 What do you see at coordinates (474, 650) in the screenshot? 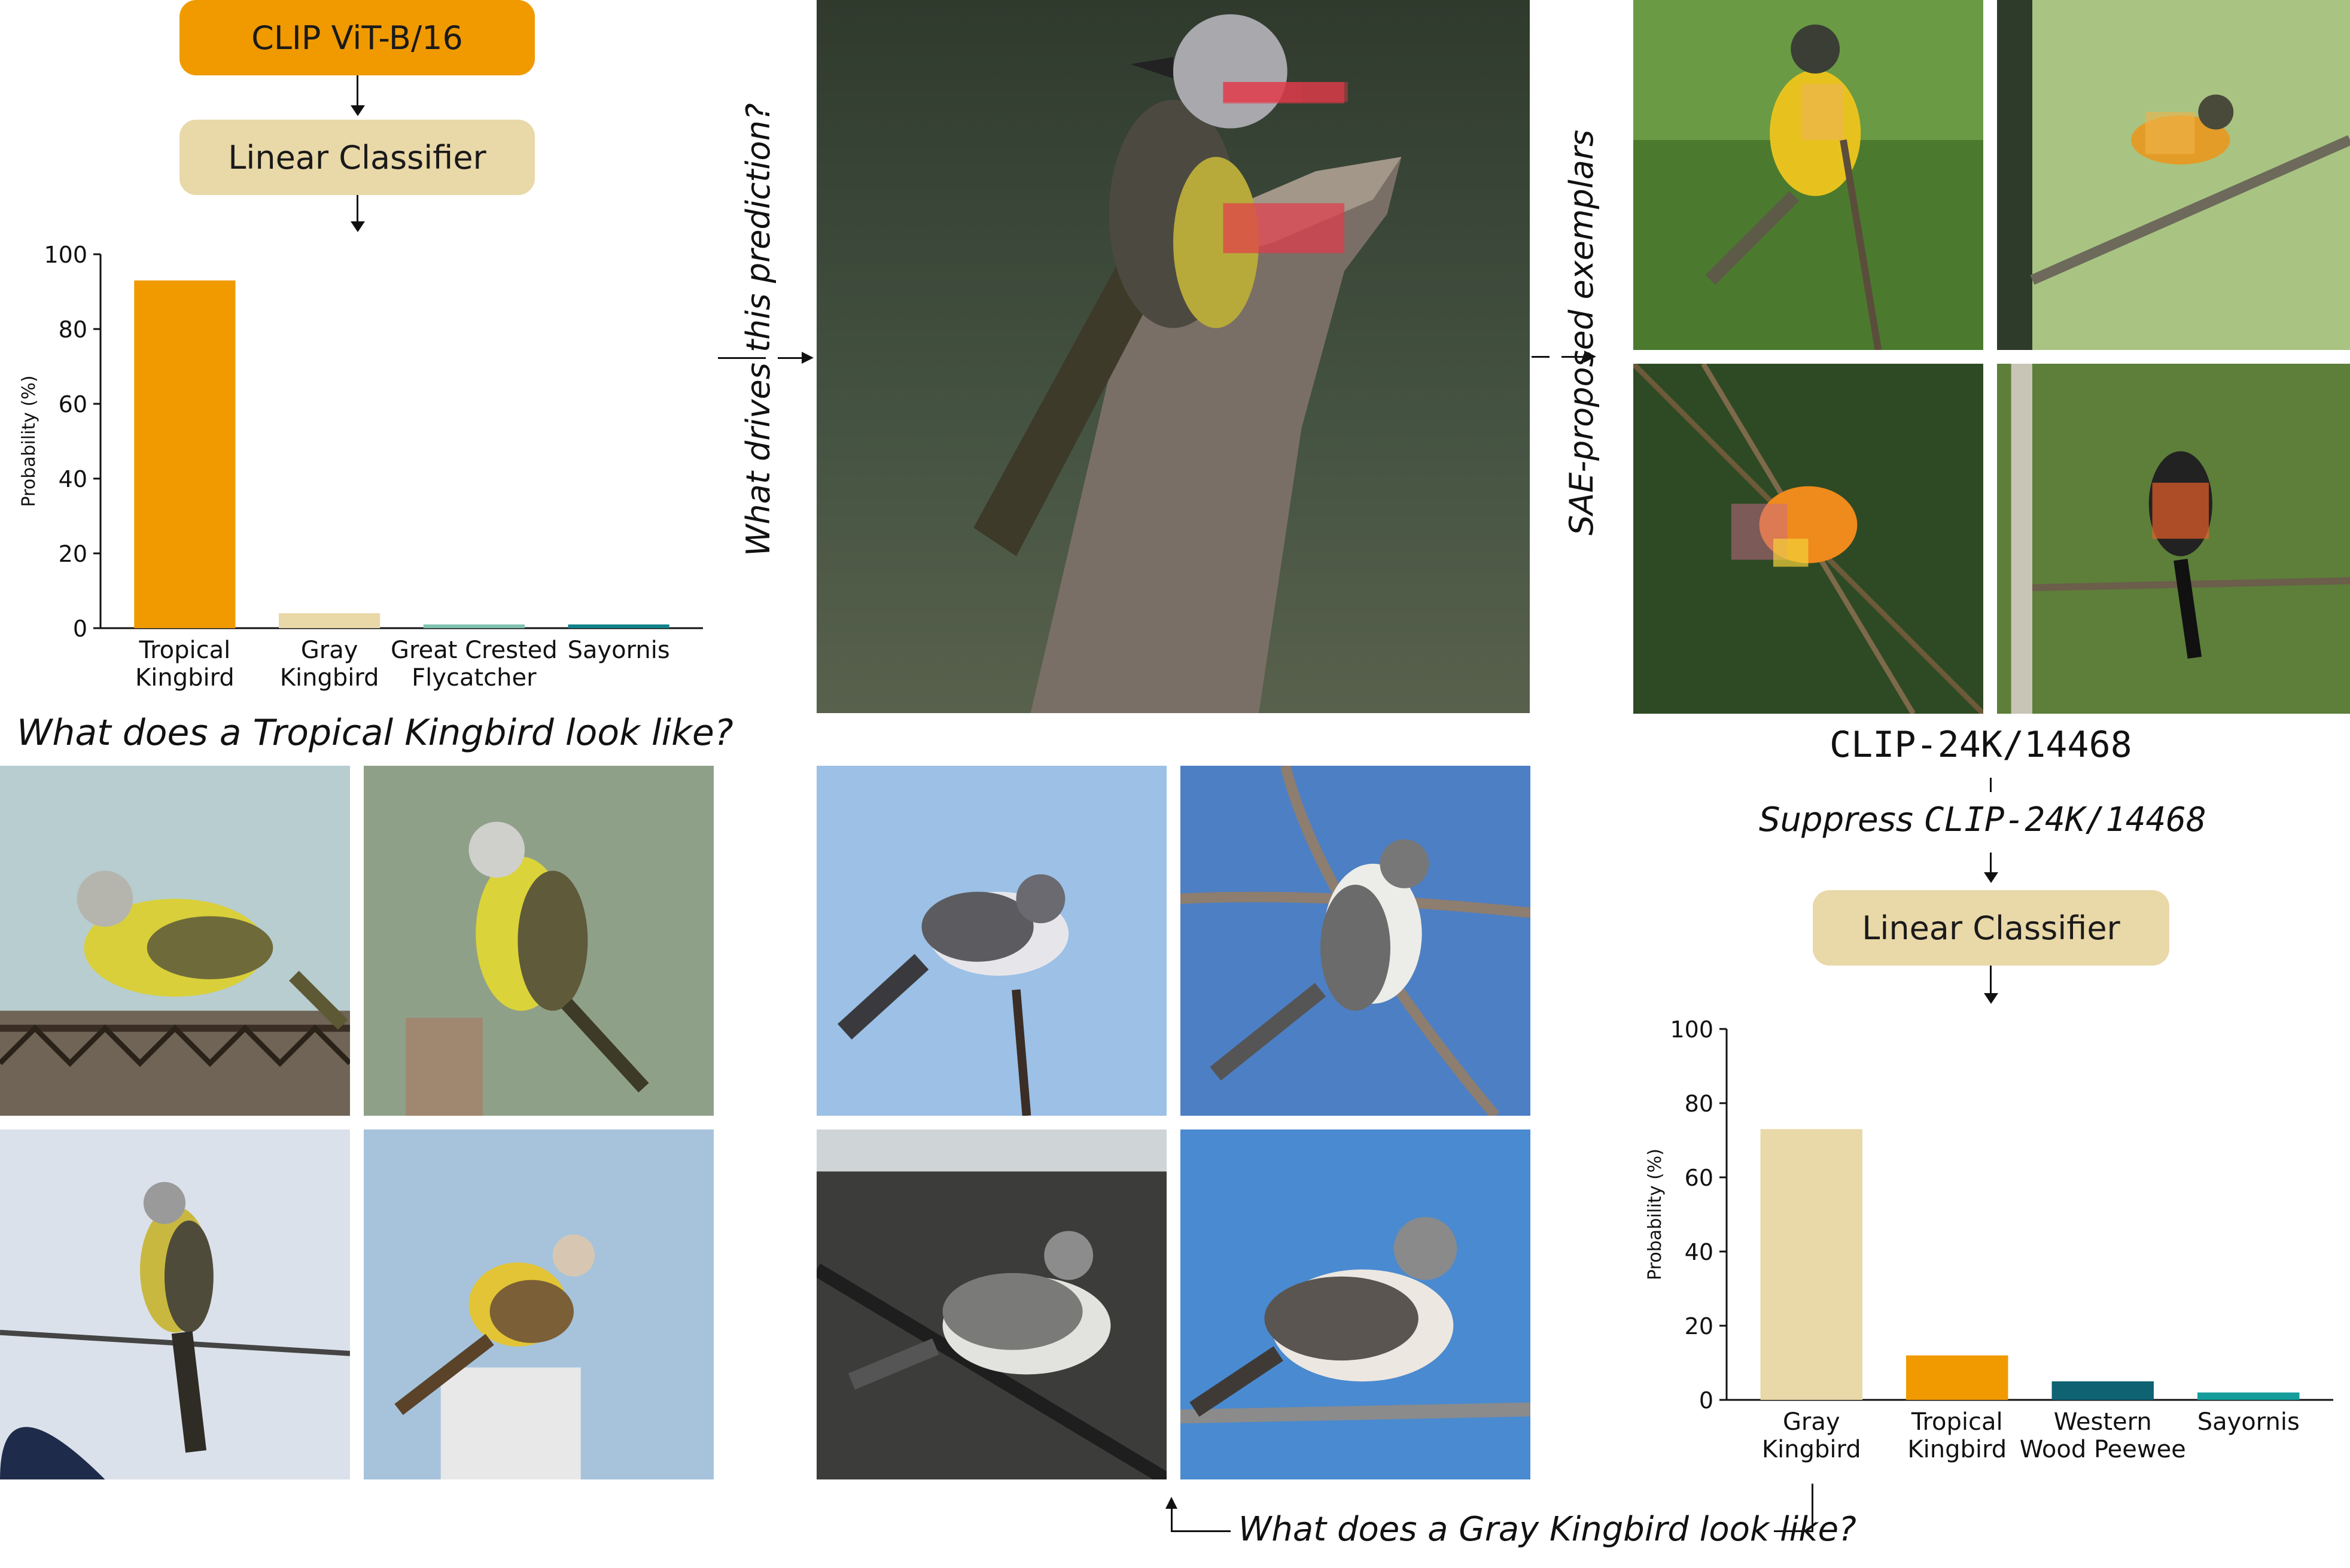
I see `category-label: Great Crested` at bounding box center [474, 650].